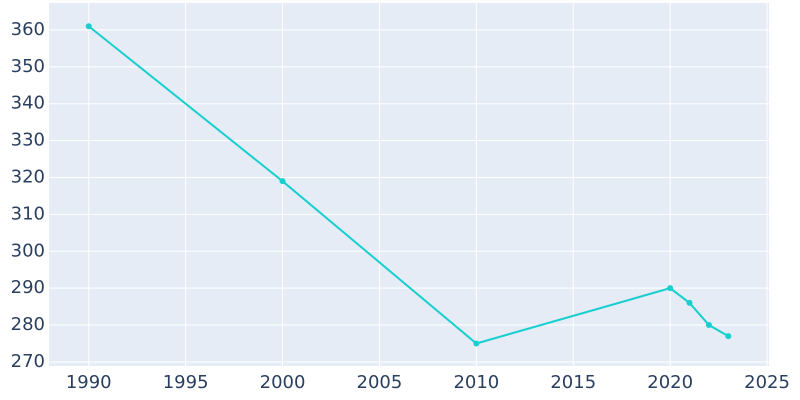  I want to click on y-tick-label: 330, so click(28, 140).